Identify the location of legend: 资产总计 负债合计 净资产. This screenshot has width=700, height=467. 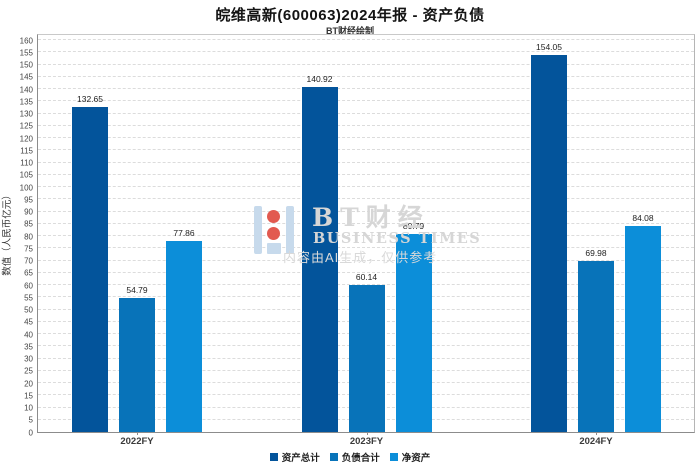
(350, 457).